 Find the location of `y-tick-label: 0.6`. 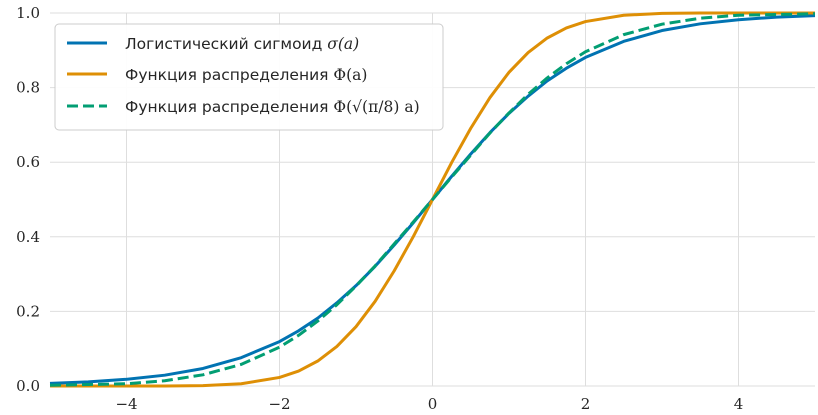

y-tick-label: 0.6 is located at coordinates (28, 162).